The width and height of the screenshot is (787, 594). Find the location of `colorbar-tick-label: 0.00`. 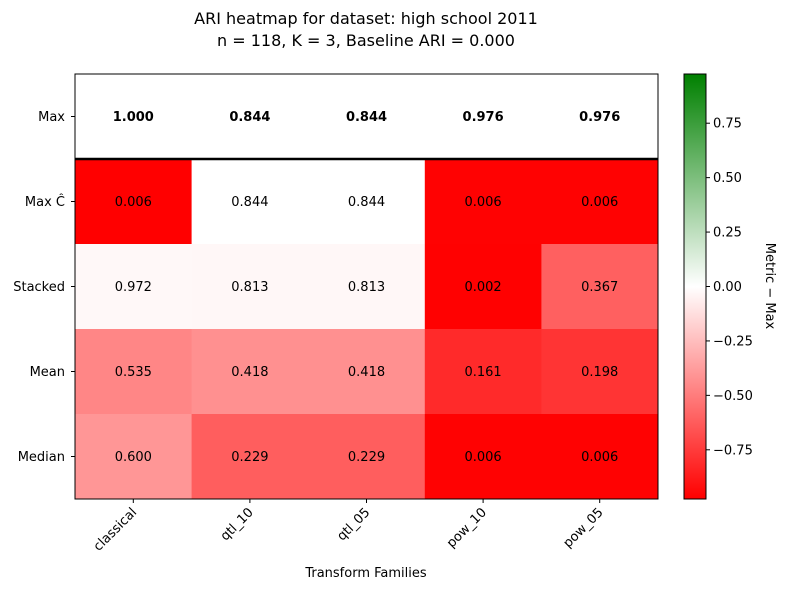

colorbar-tick-label: 0.00 is located at coordinates (727, 287).